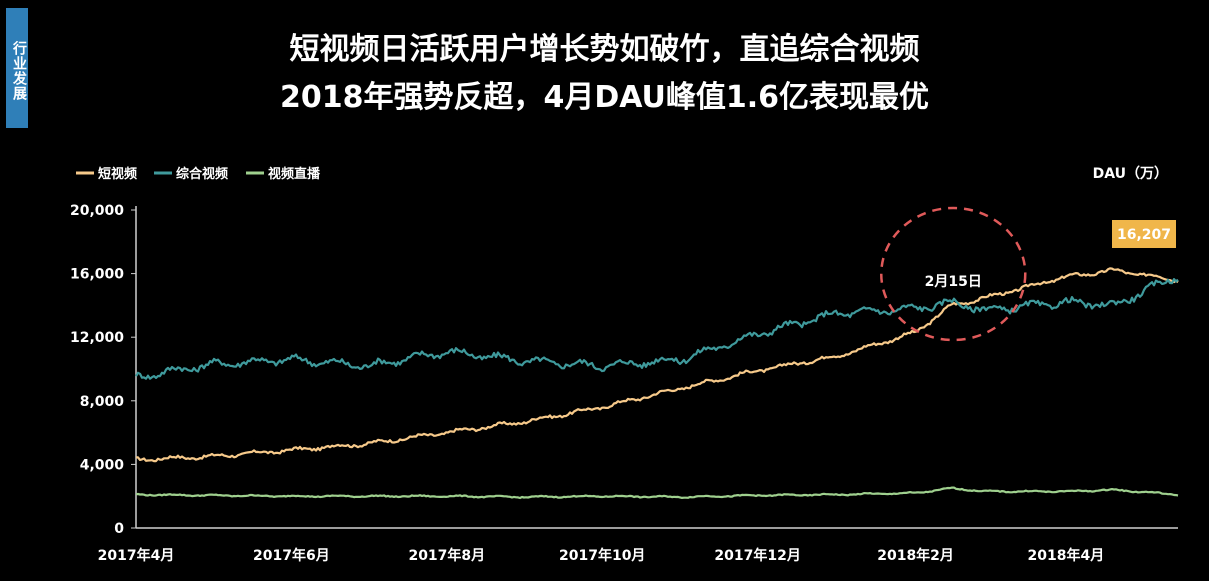 Image resolution: width=1209 pixels, height=581 pixels. What do you see at coordinates (604, 49) in the screenshot?
I see `chart-title-line-1: 短视频日活跃用户增长势如破竹，直追综合视频` at bounding box center [604, 49].